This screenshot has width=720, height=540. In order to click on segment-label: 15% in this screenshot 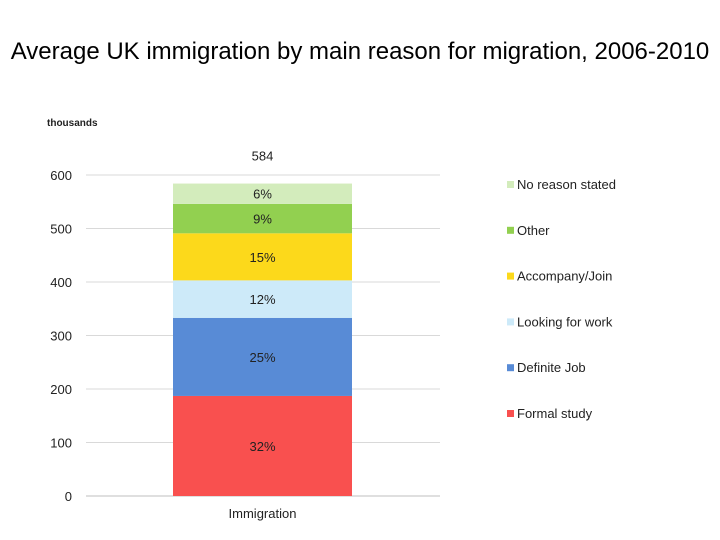, I will do `click(262, 257)`.